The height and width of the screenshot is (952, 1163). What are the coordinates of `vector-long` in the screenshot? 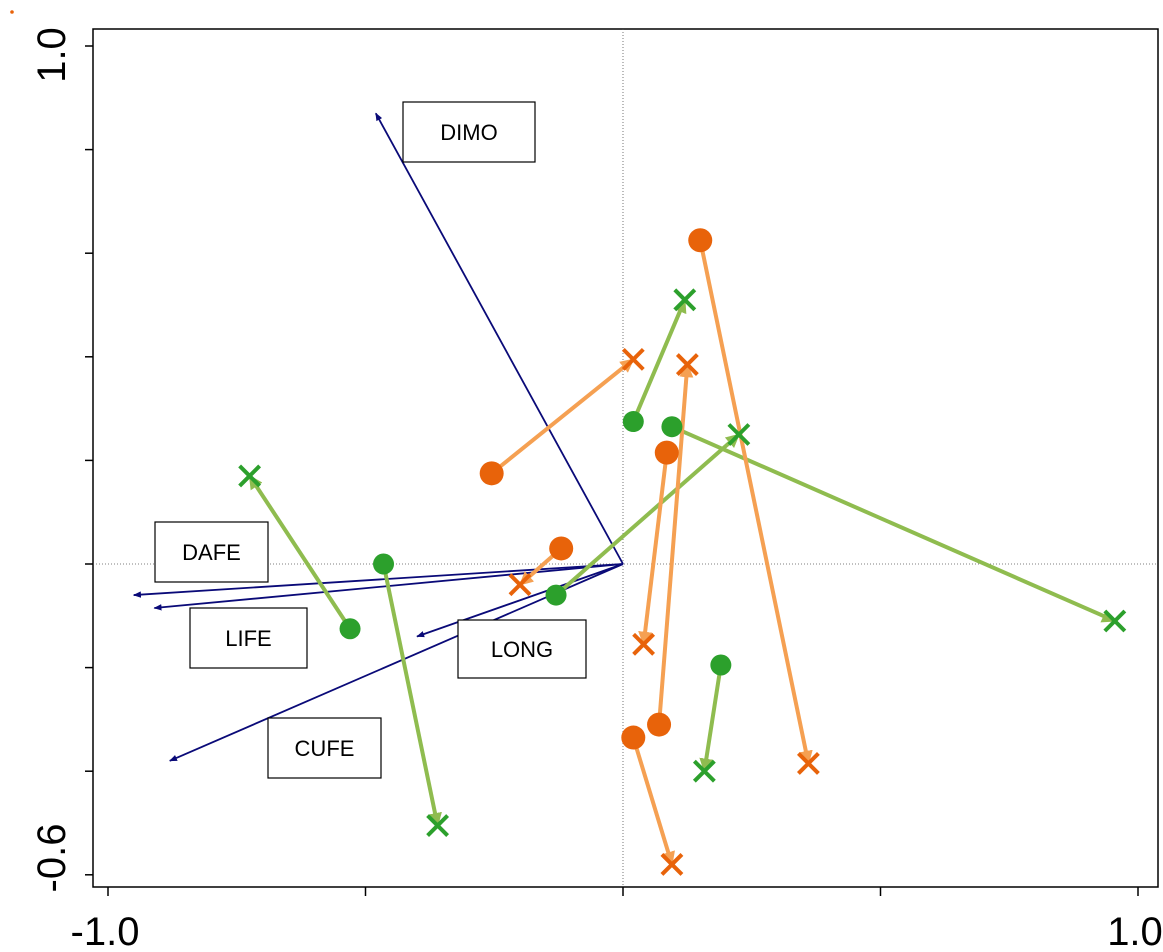 It's located at (520, 600).